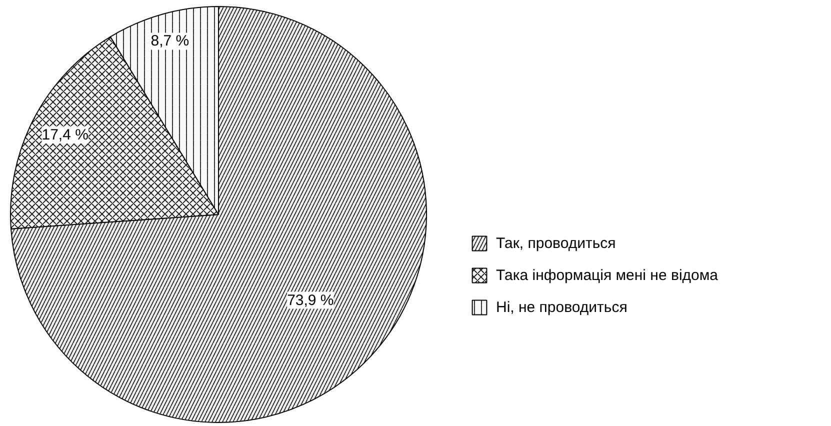 The height and width of the screenshot is (426, 831). I want to click on data-label: 73,9 %, so click(310, 300).